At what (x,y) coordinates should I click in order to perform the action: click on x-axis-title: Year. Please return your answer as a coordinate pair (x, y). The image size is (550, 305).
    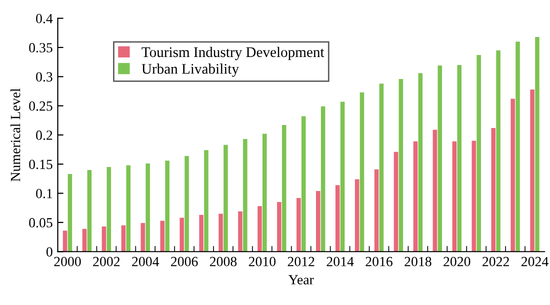
    Looking at the image, I should click on (301, 279).